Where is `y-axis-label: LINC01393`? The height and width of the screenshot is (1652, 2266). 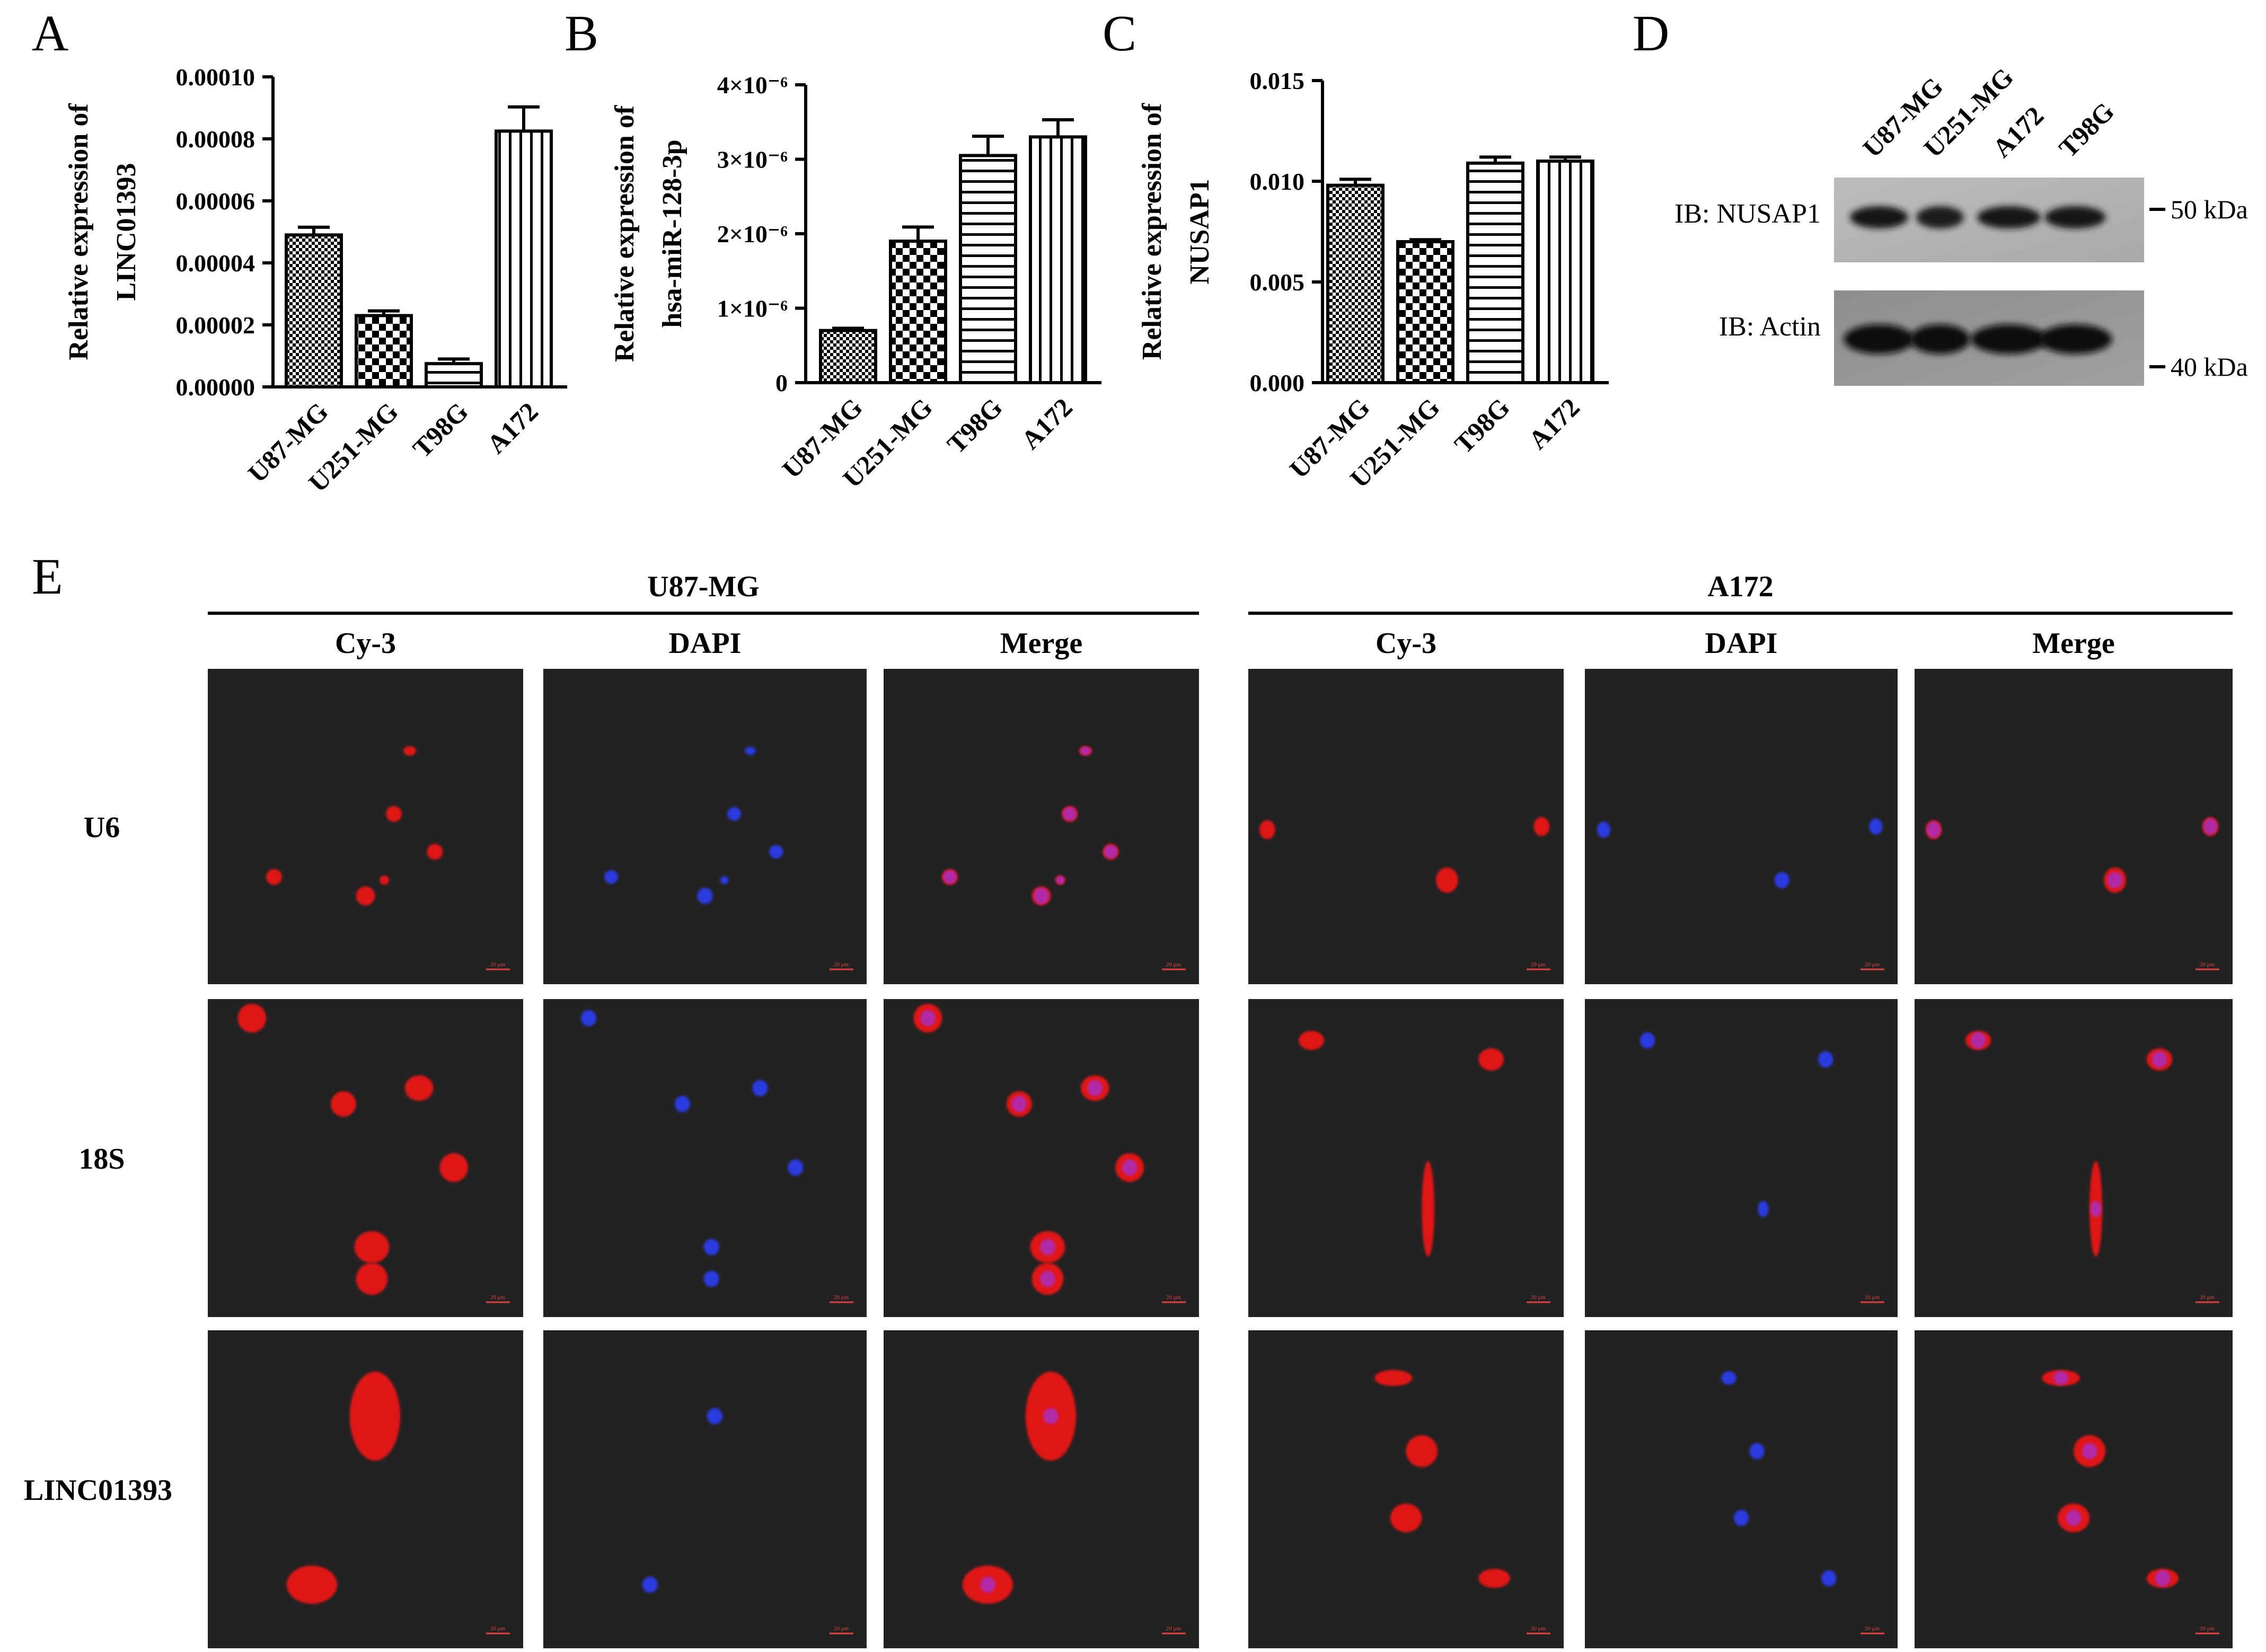
y-axis-label: LINC01393 is located at coordinates (127, 232).